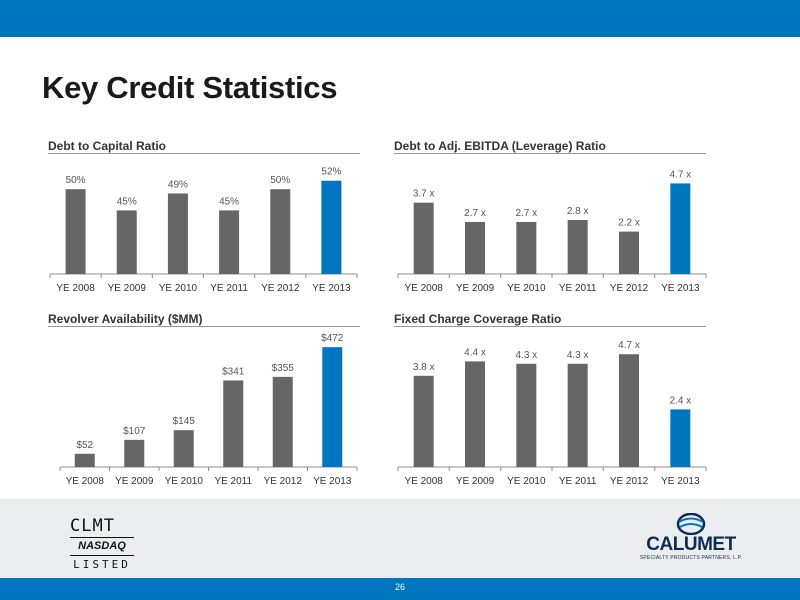 The image size is (800, 600). I want to click on calumet-wordmark: CALUMET, so click(691, 544).